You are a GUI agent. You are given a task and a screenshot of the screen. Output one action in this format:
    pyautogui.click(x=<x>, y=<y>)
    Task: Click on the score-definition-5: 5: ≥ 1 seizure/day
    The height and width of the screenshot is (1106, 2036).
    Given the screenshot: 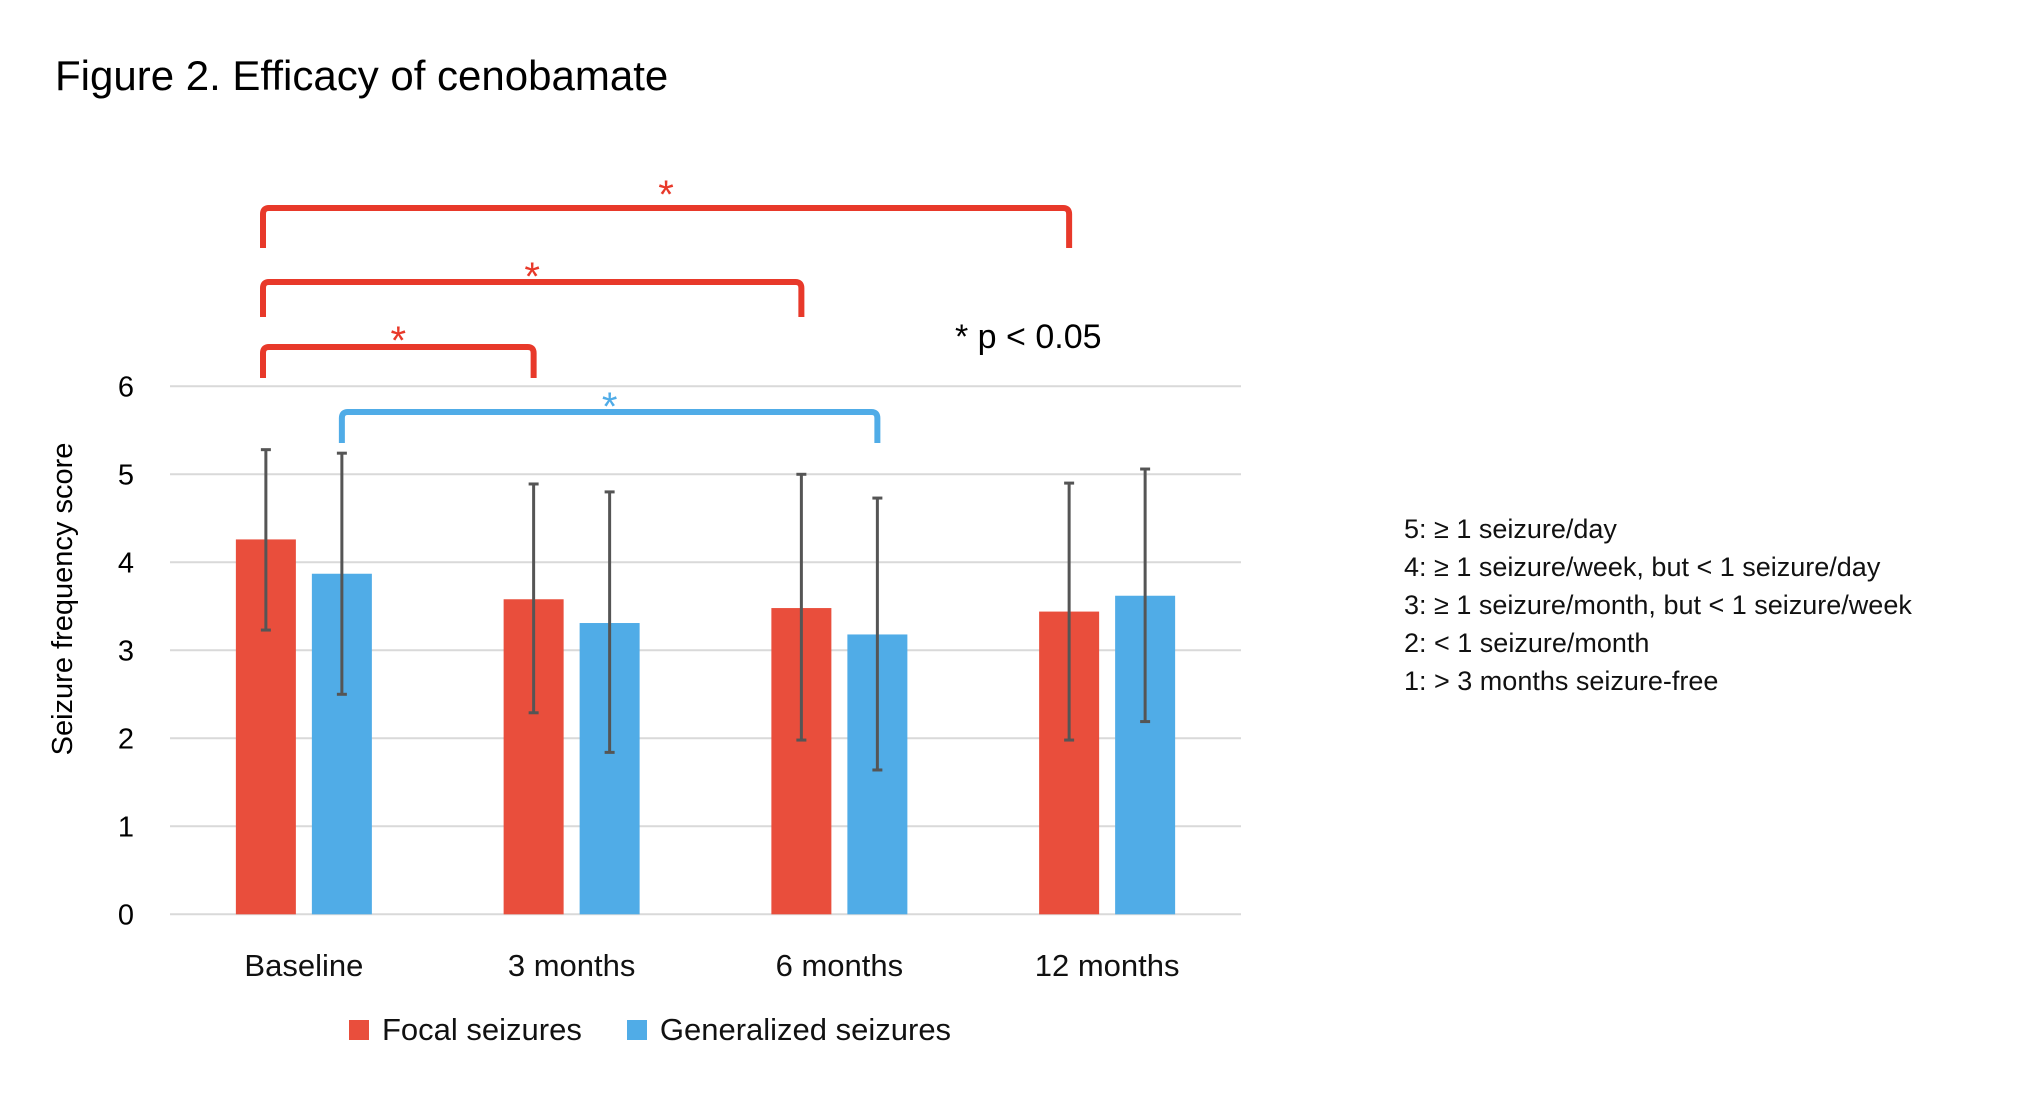 What is the action you would take?
    pyautogui.click(x=1510, y=529)
    